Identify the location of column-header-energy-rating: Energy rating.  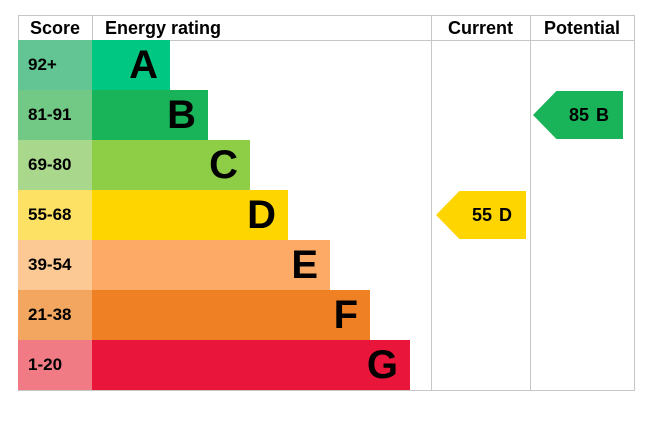
(163, 28).